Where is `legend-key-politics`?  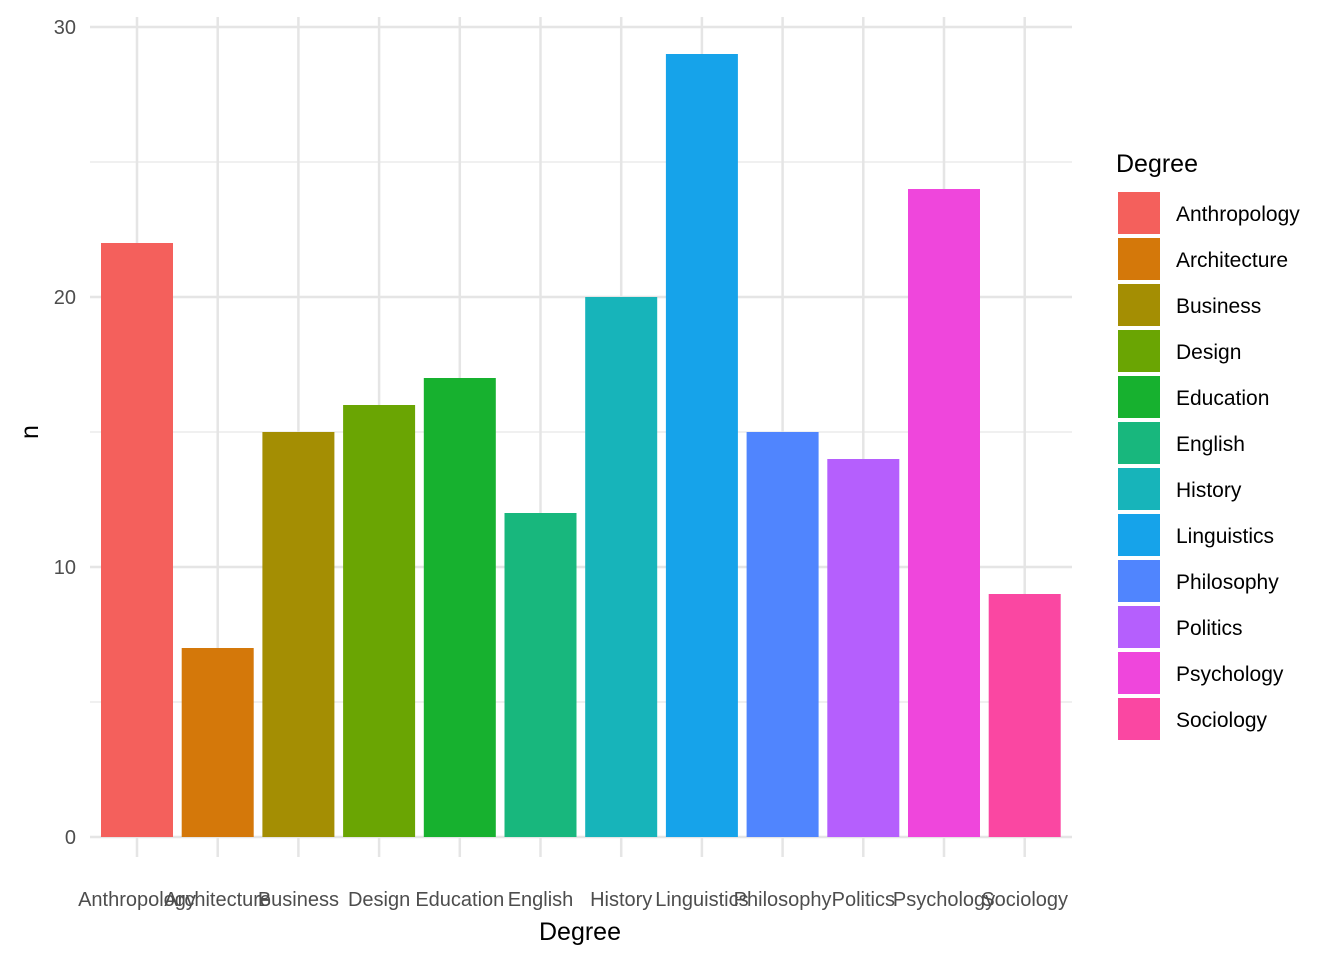
legend-key-politics is located at coordinates (1139, 627).